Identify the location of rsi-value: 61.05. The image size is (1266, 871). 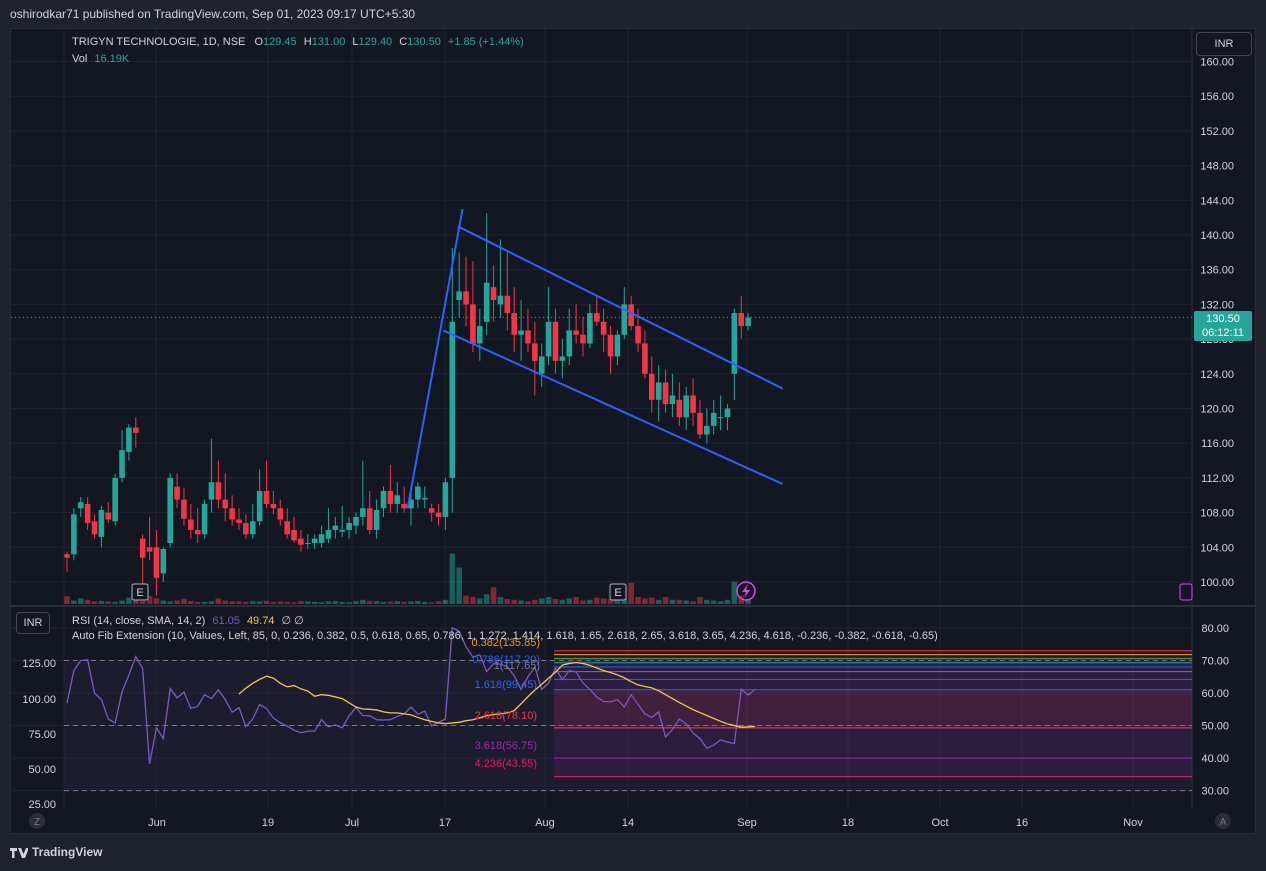
(226, 621).